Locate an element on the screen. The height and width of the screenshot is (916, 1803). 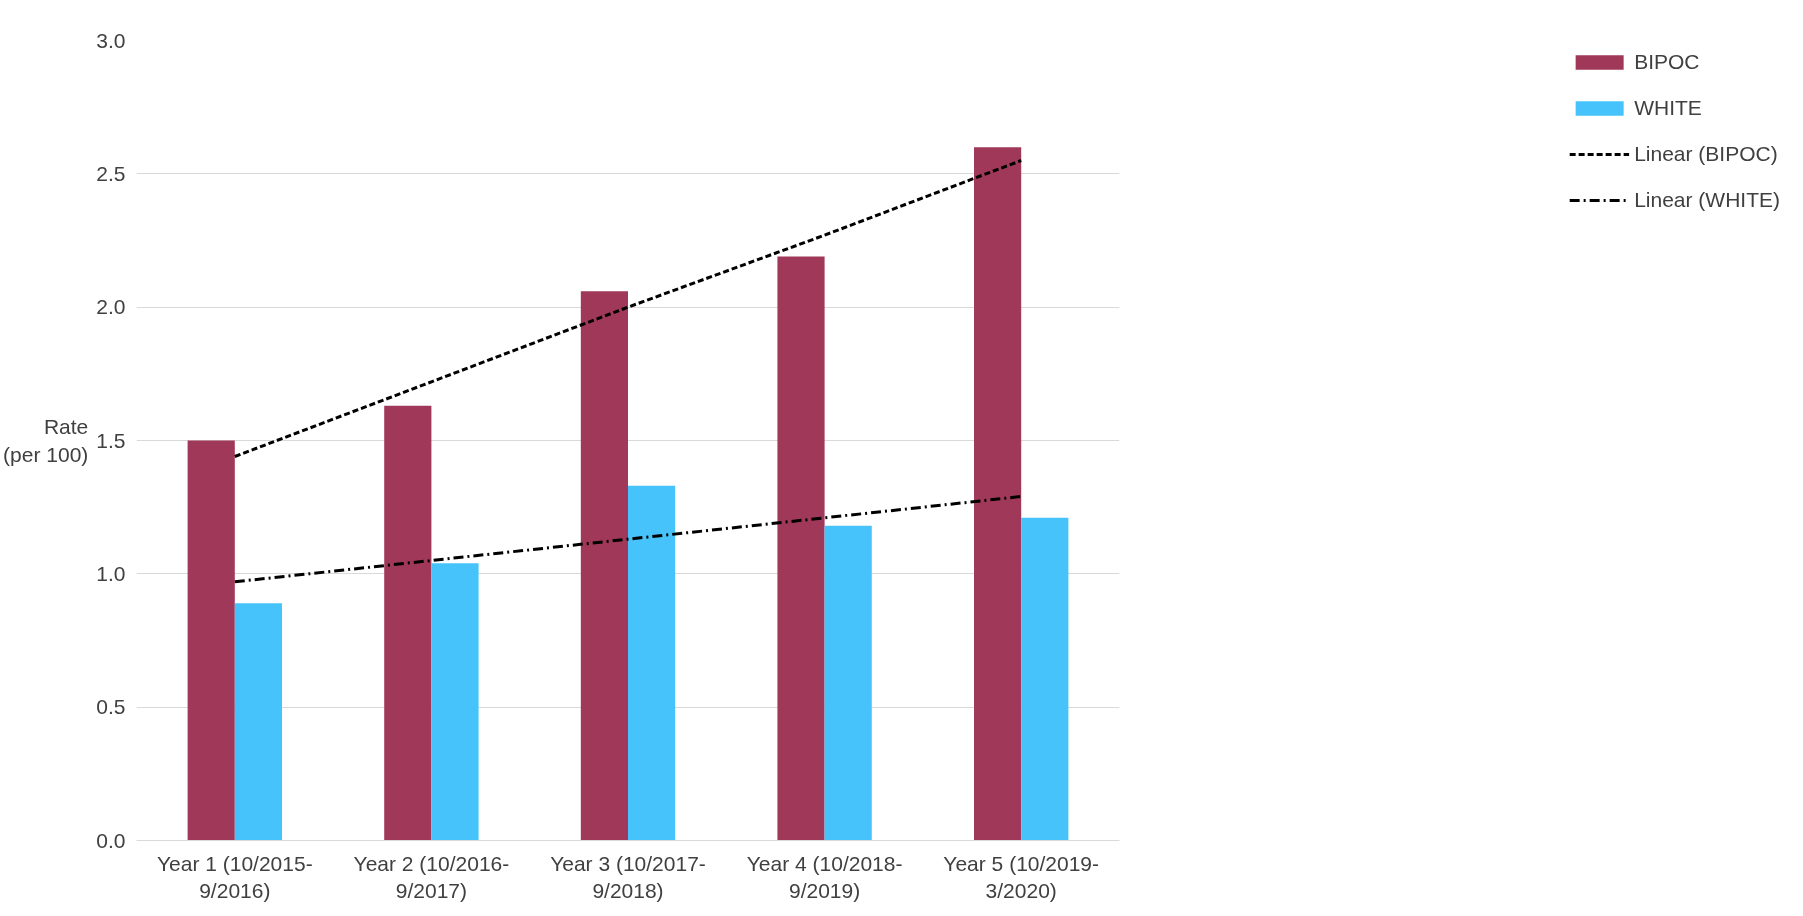
legend-label: Linear (WHITE) is located at coordinates (1707, 200).